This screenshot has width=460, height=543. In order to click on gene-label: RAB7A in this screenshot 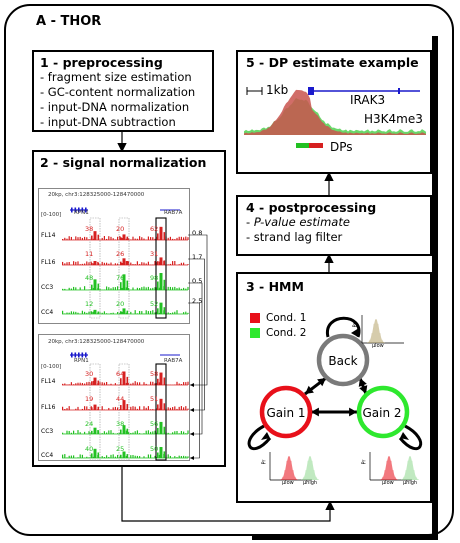, I will do `click(173, 361)`.